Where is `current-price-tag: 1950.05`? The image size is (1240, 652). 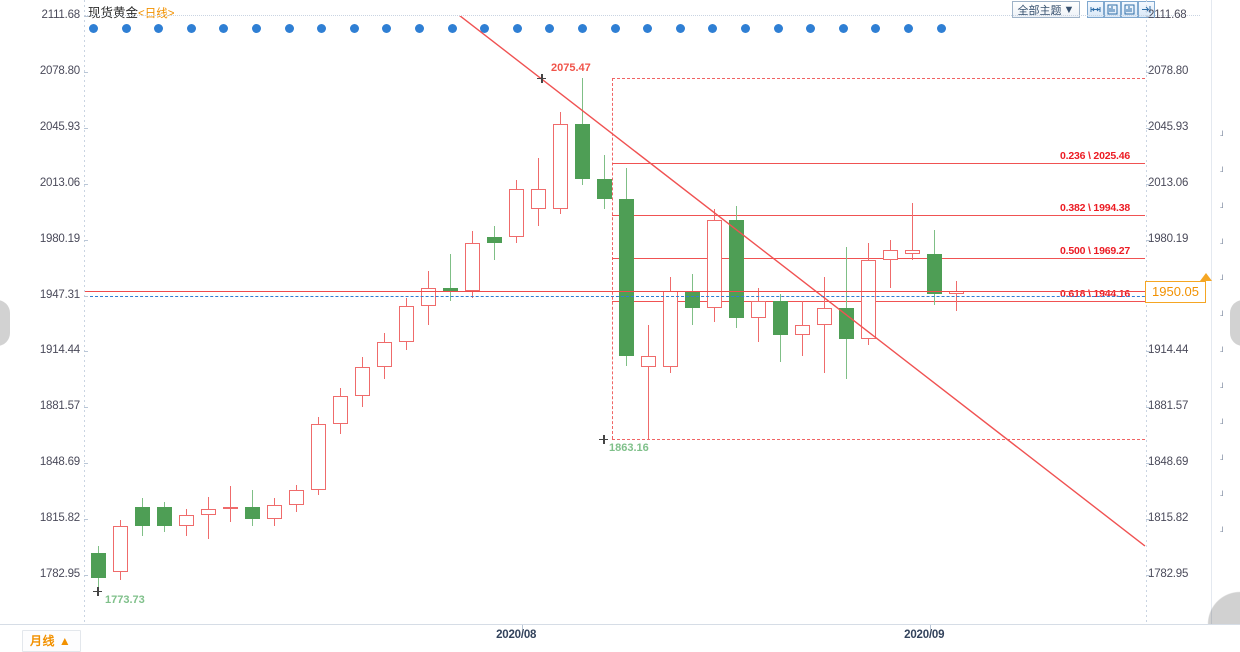
current-price-tag: 1950.05 is located at coordinates (1175, 291).